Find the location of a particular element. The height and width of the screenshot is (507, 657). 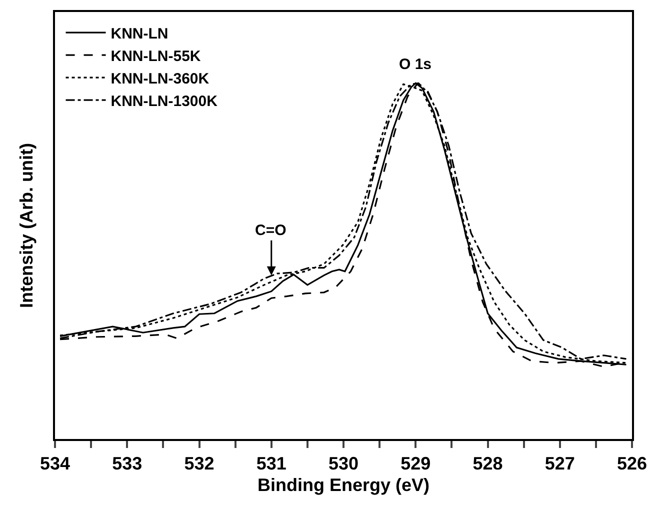

legend-label: KNN-LN-360K is located at coordinates (160, 79).